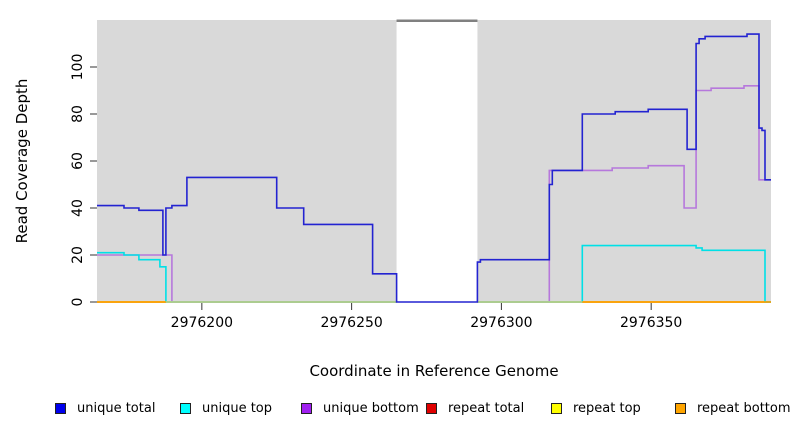  Describe the element at coordinates (22, 161) in the screenshot. I see `y-axis-title: Read Coverage Depth` at that location.